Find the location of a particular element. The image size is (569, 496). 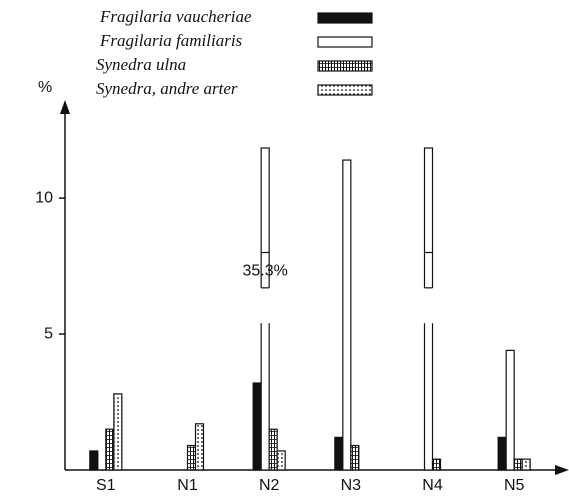

y-axis-label: % is located at coordinates (45, 87).